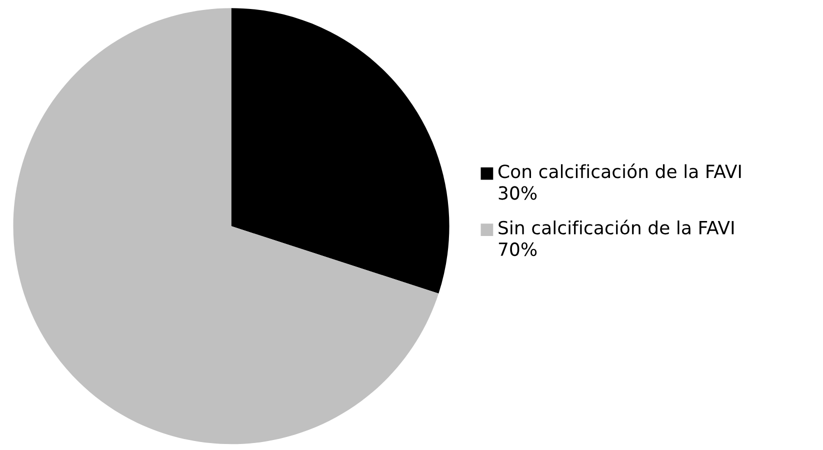  What do you see at coordinates (517, 193) in the screenshot?
I see `data-label: 30%` at bounding box center [517, 193].